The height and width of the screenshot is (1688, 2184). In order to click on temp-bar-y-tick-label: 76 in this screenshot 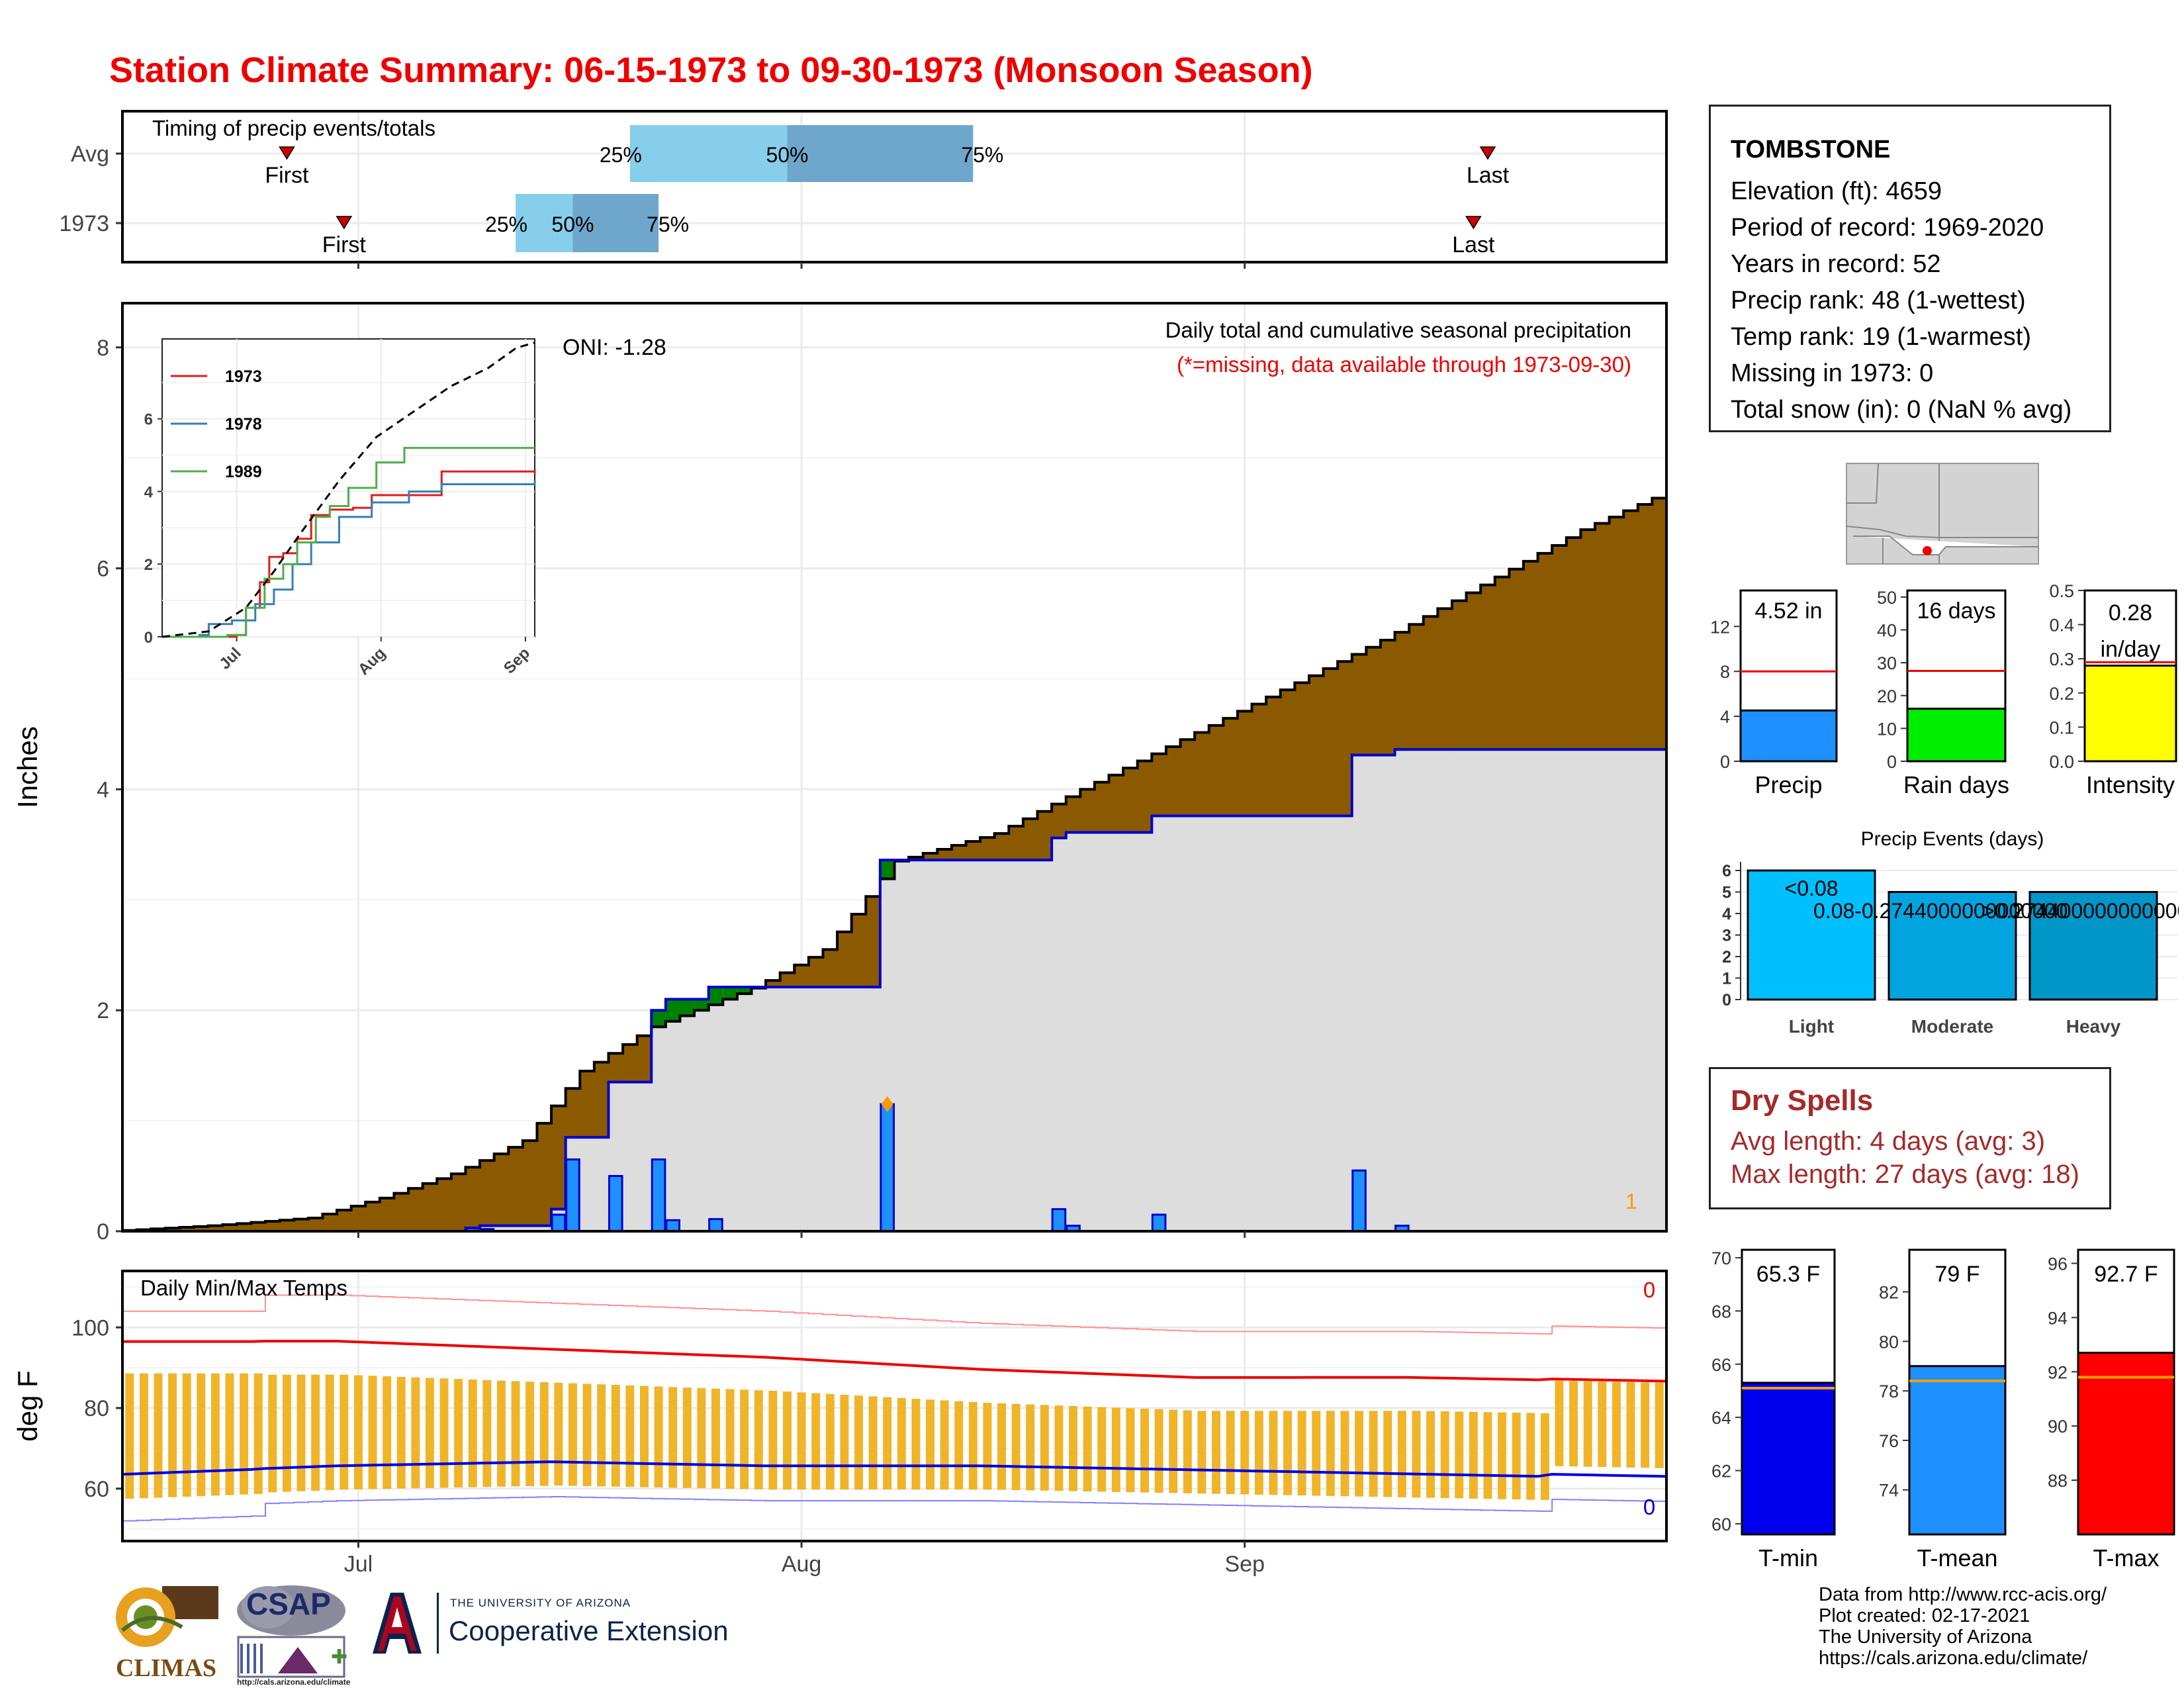, I will do `click(1889, 1441)`.